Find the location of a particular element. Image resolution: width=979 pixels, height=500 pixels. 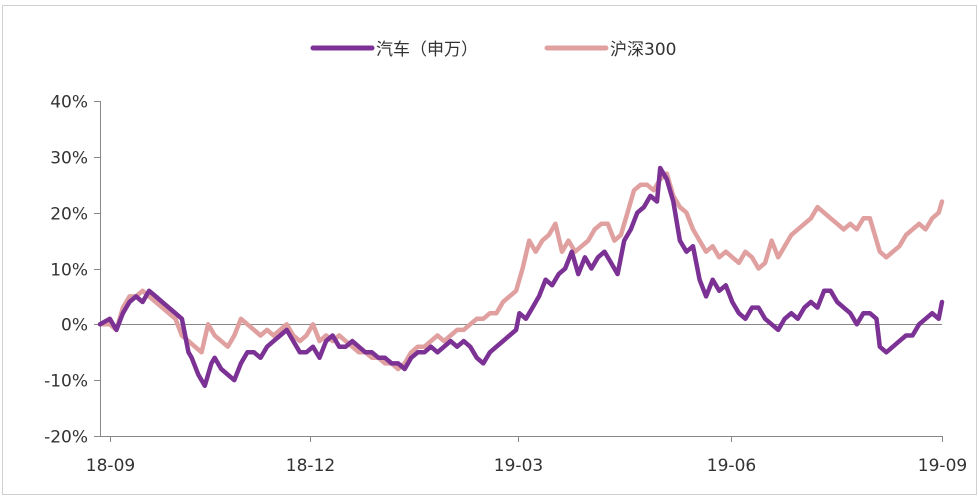

y-tick-label: -10% is located at coordinates (66, 382).